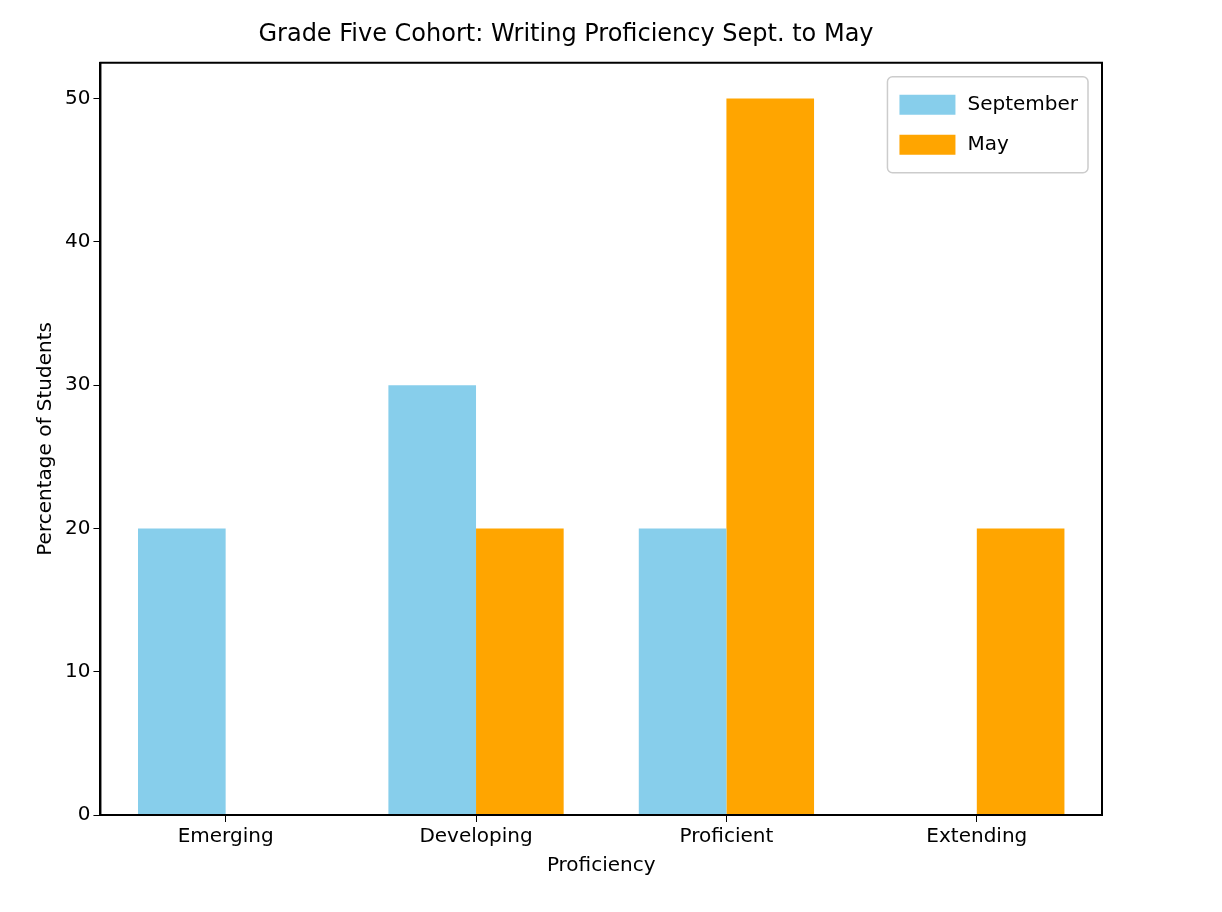 This screenshot has height=912, width=1222. Describe the element at coordinates (78, 96) in the screenshot. I see `y-tick-label: 50` at that location.